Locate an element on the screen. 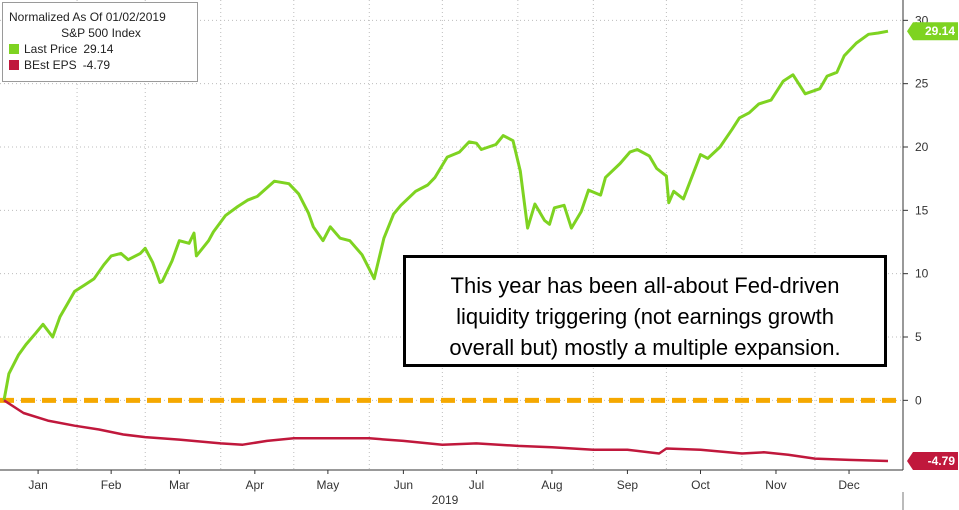  x-axis-label: 2019 is located at coordinates (445, 500).